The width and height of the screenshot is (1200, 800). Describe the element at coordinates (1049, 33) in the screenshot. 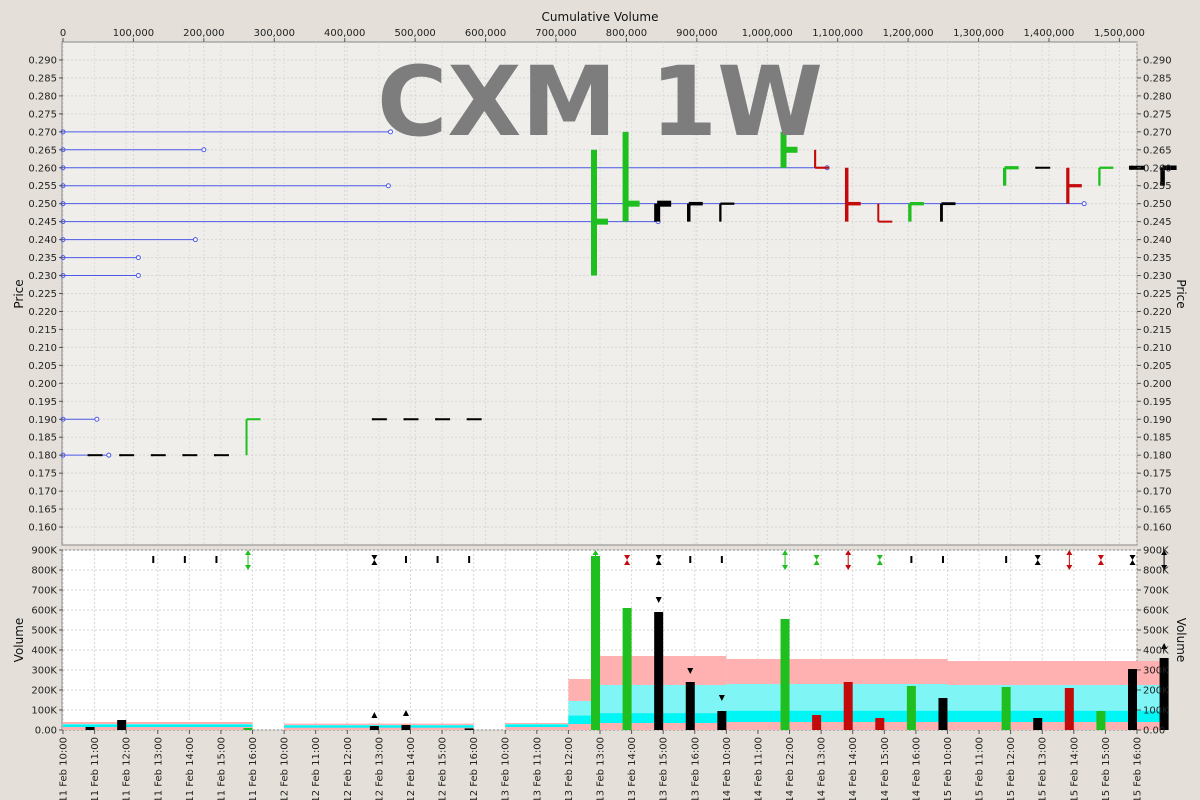

I see `cumvol-tick-label: 1,400,000` at that location.